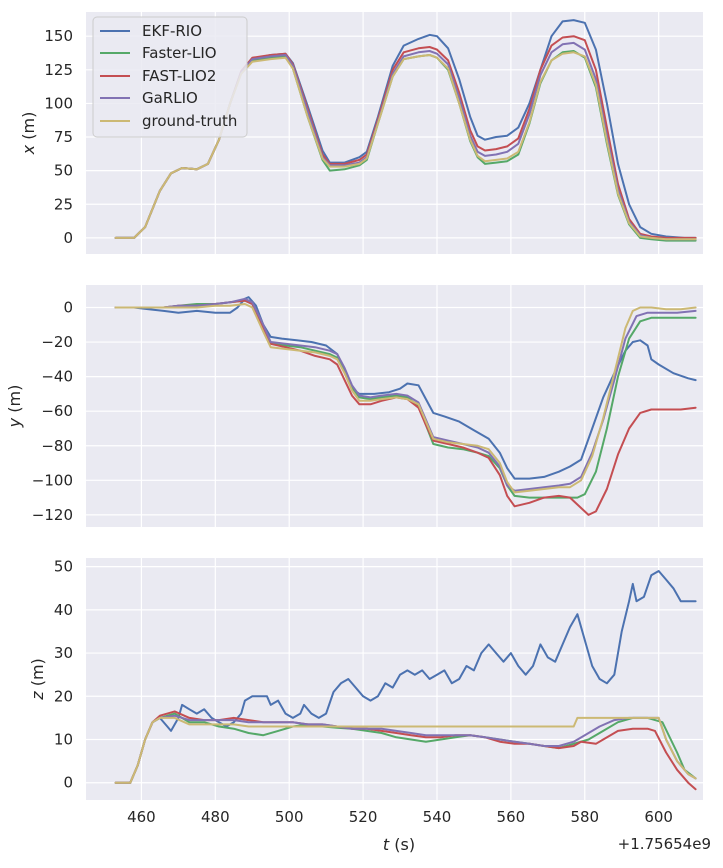  I want to click on panel-z-xtick-labels: 460 480 500 520 540 560 580 600, so click(400, 817).